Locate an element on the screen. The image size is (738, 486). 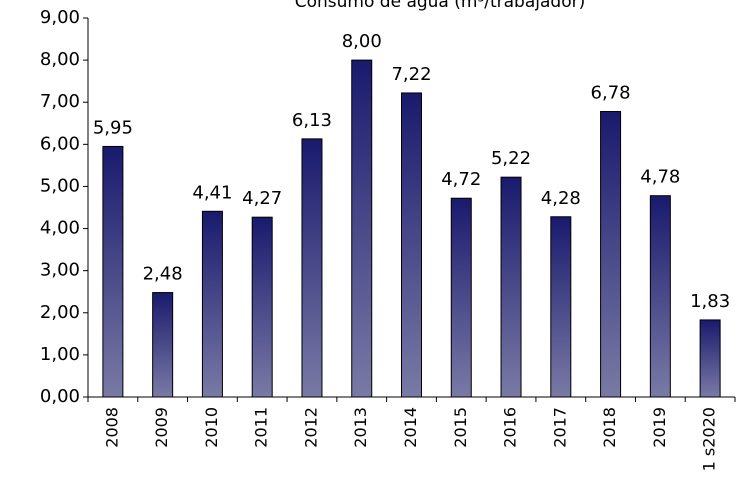
y-tick-label: 7,00 is located at coordinates (60, 101).